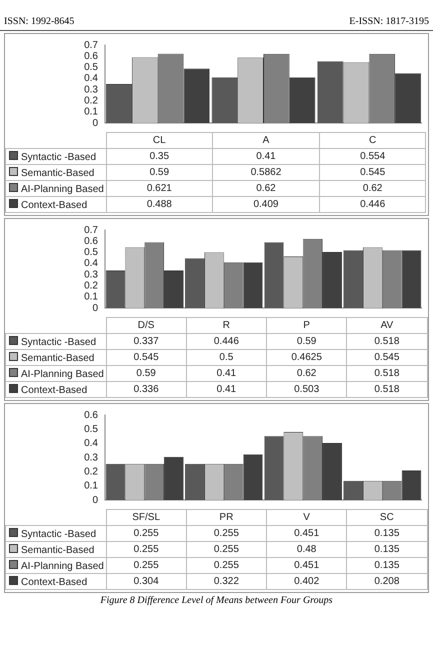 The image size is (433, 660). Describe the element at coordinates (306, 582) in the screenshot. I see `data-label: 0.402` at that location.